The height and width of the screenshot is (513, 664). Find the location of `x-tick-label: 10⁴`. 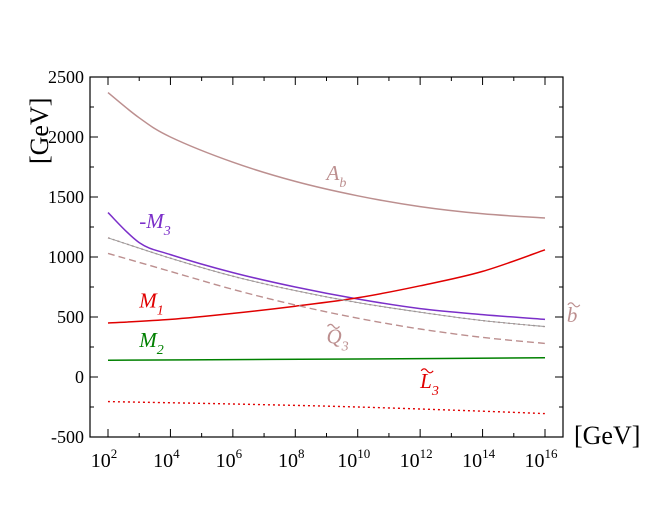

x-tick-label: 10⁴ is located at coordinates (166, 459).